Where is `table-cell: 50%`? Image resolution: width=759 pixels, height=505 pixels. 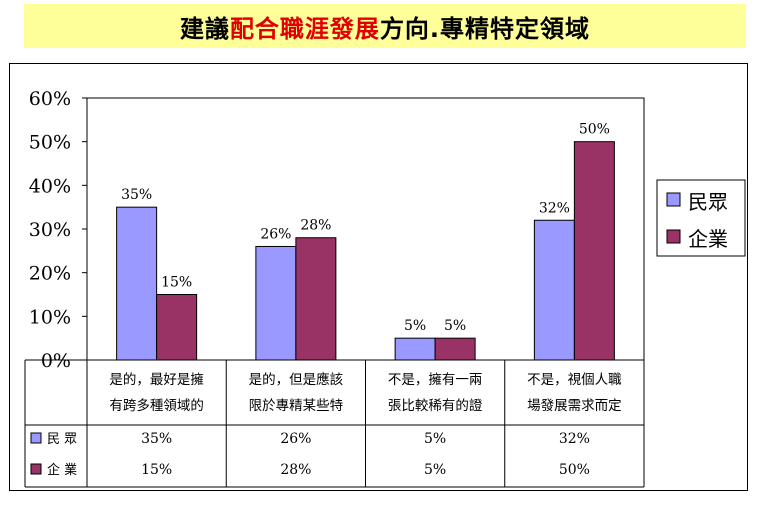 table-cell: 50% is located at coordinates (574, 470).